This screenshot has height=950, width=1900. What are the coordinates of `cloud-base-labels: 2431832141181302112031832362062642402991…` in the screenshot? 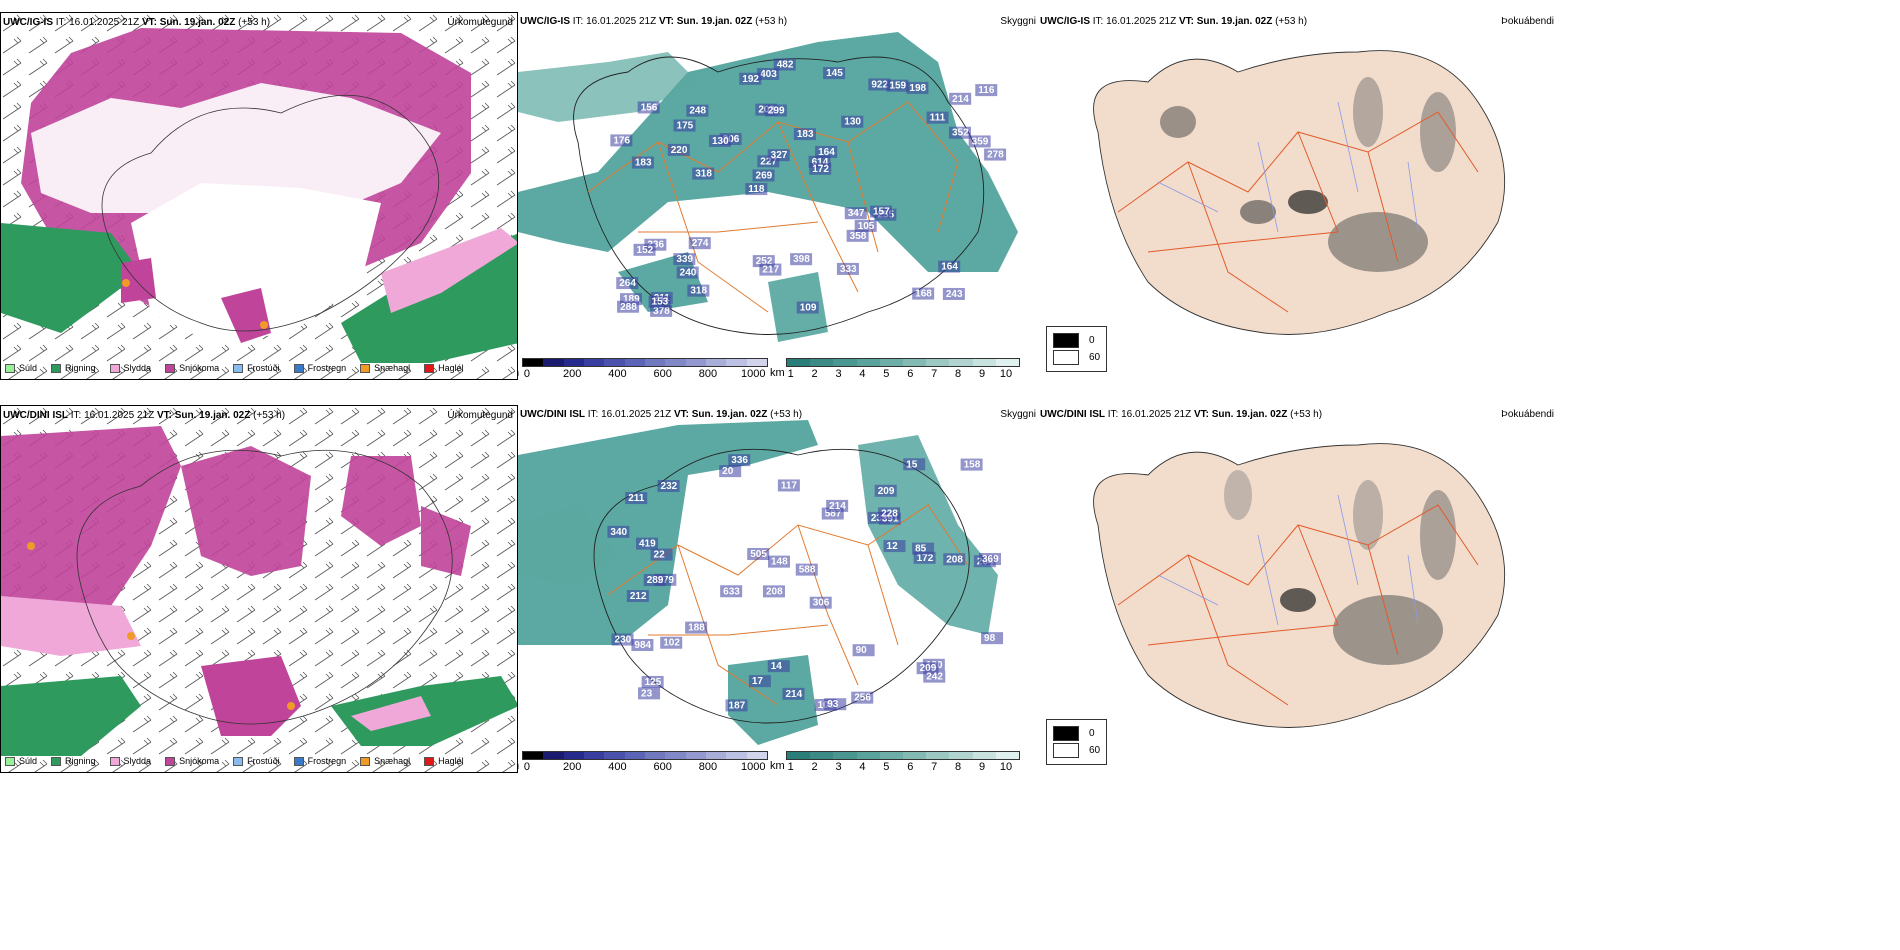 It's located at (808, 187).